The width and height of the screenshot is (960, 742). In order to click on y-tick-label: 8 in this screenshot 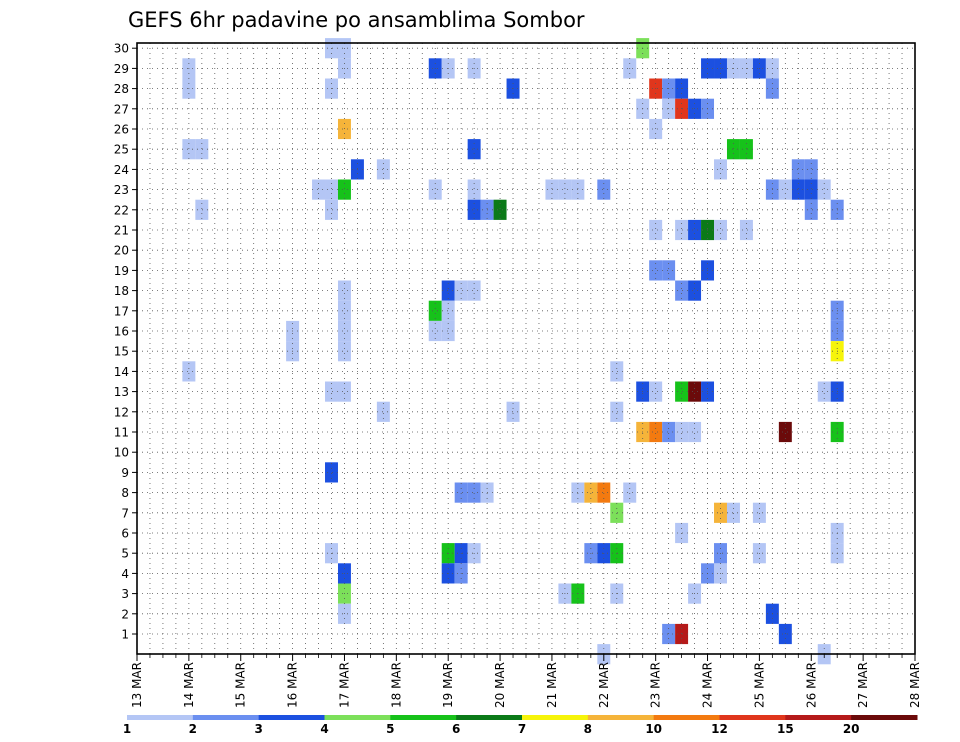, I will do `click(125, 493)`.